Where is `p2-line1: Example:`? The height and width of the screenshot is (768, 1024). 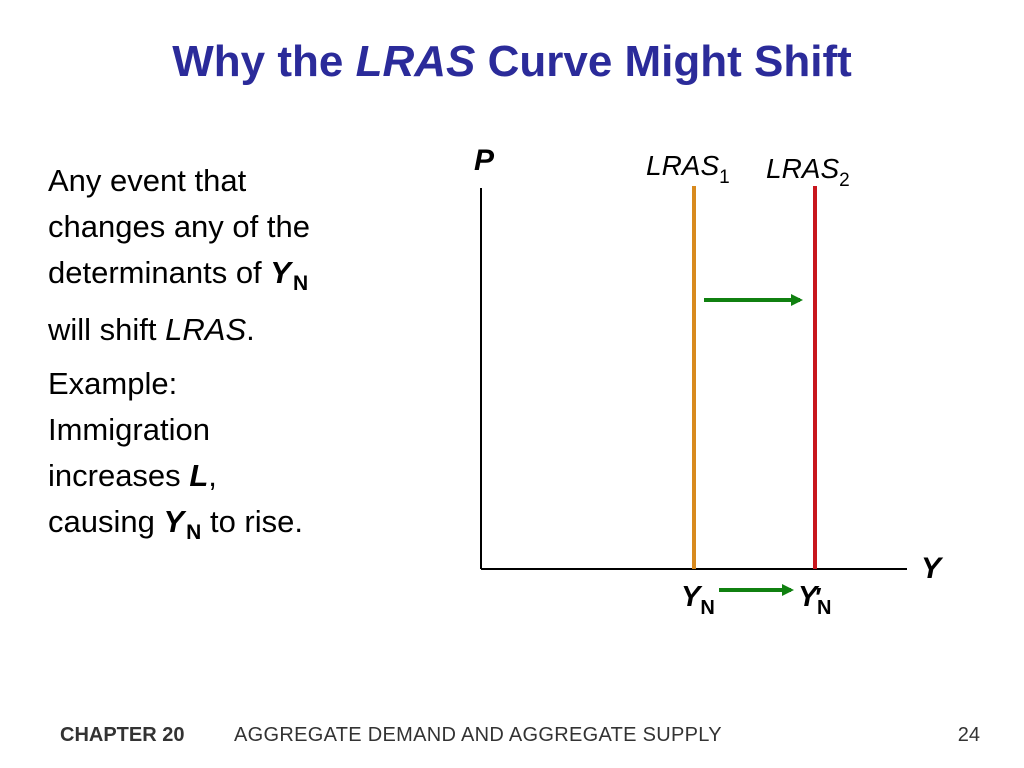 p2-line1: Example: is located at coordinates (113, 383).